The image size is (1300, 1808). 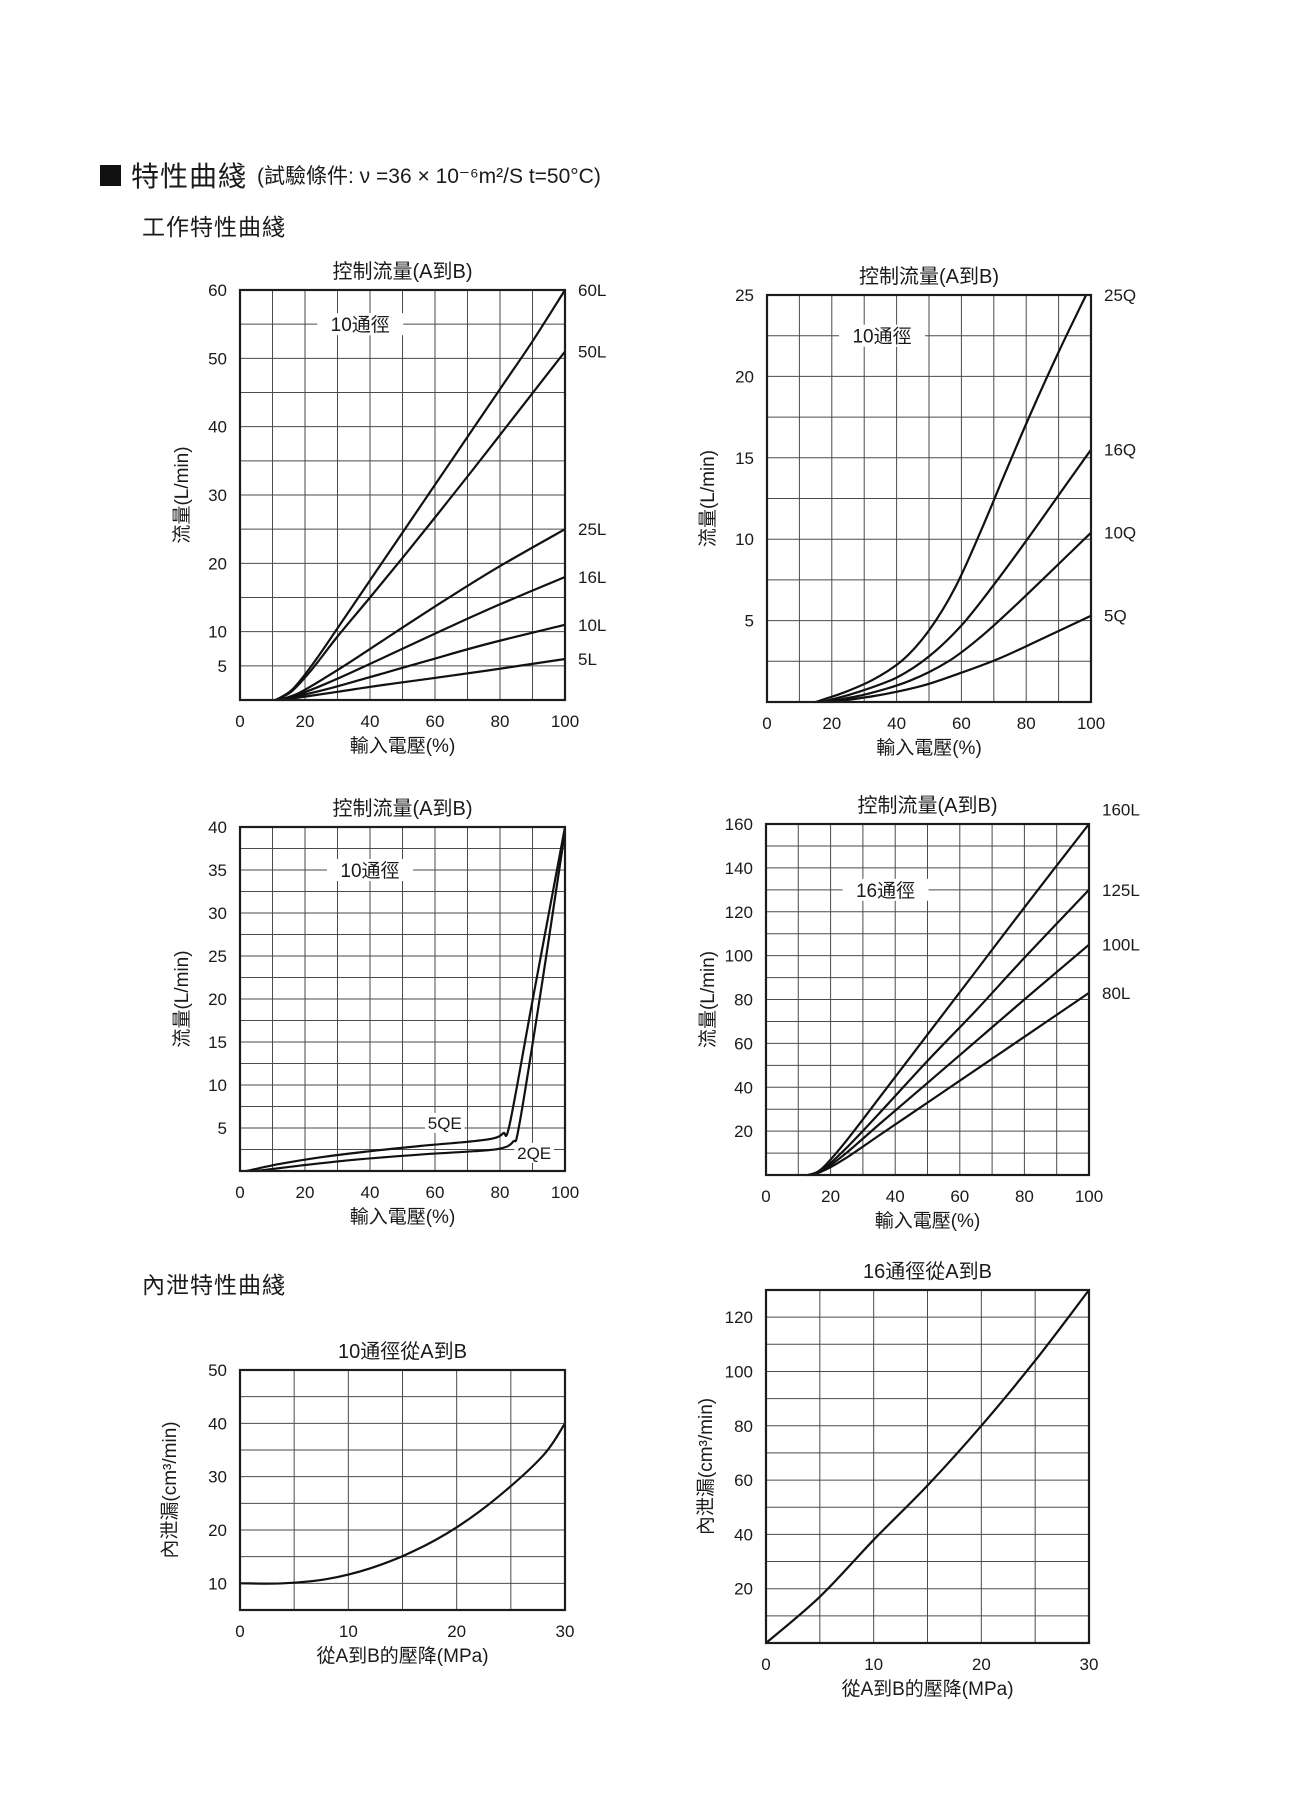 I want to click on y-tick: 80, so click(x=743, y=1000).